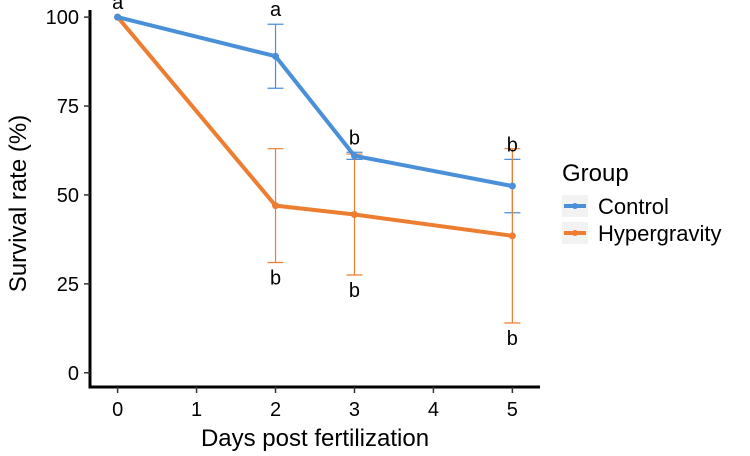 The width and height of the screenshot is (750, 456). Describe the element at coordinates (354, 291) in the screenshot. I see `sig-label-hypergravity-3: b` at that location.